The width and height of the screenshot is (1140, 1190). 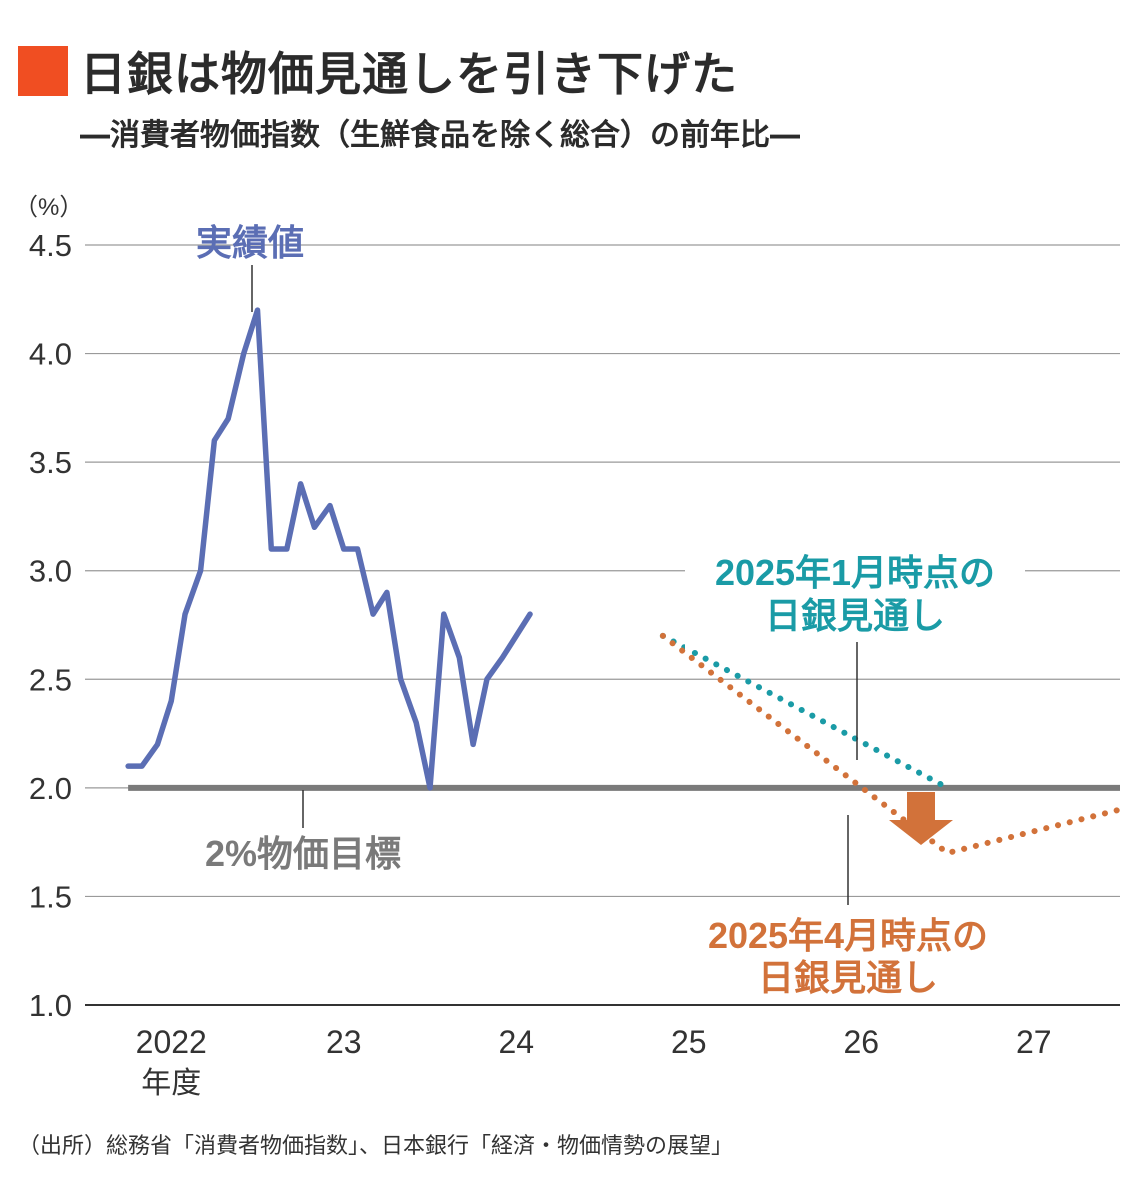 I want to click on title-block: 日銀は物価見通しを引き下げた, so click(x=378, y=71).